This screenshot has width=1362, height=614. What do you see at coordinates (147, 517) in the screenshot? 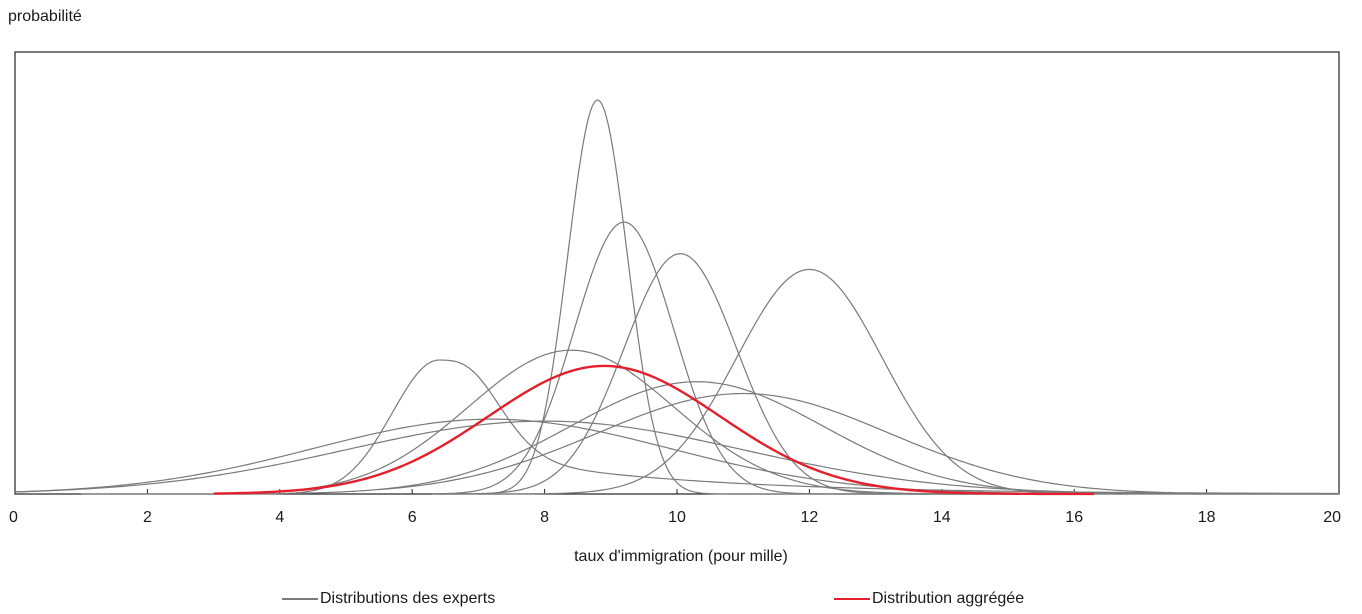
I see `x-tick-label: 2` at bounding box center [147, 517].